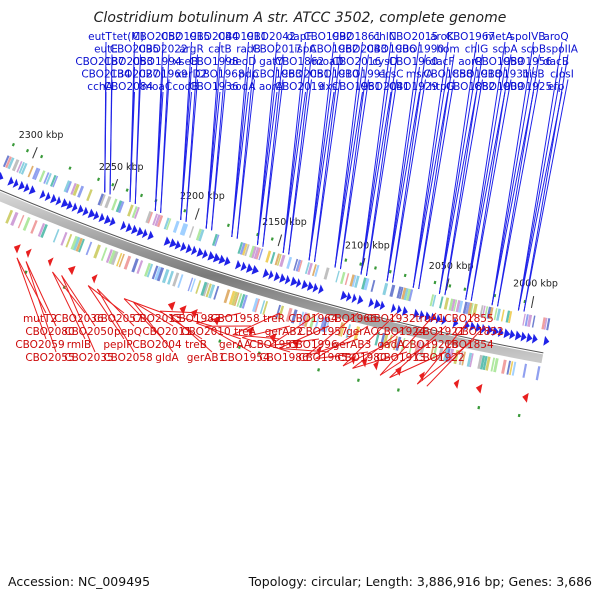 The image size is (600, 600). What do you see at coordinates (156, 319) in the screenshot?
I see `reverse-gene-label: CBO2013` at bounding box center [156, 319].